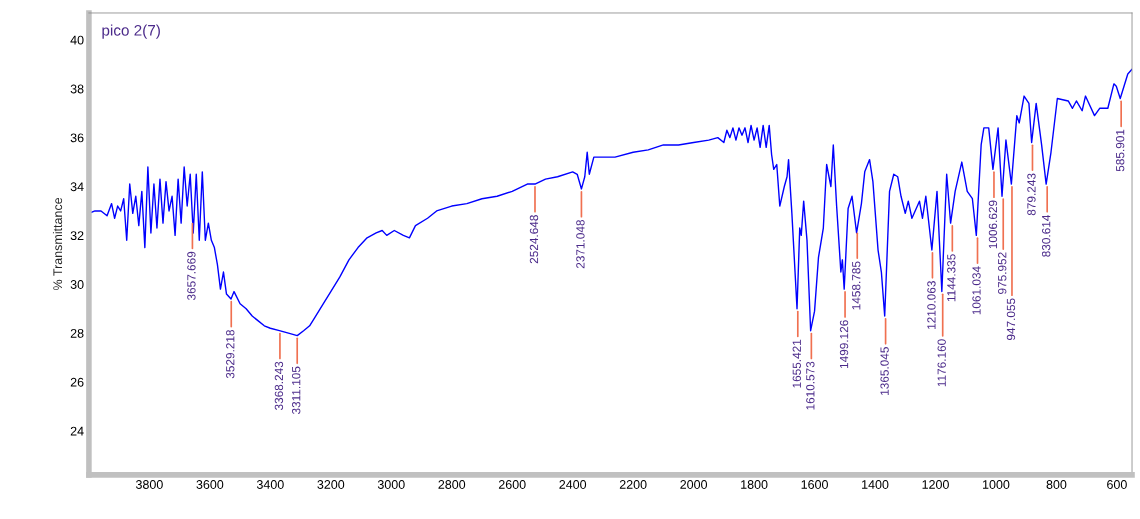 The image size is (1140, 519). What do you see at coordinates (452, 484) in the screenshot?
I see `x-tick-label: 2800` at bounding box center [452, 484].